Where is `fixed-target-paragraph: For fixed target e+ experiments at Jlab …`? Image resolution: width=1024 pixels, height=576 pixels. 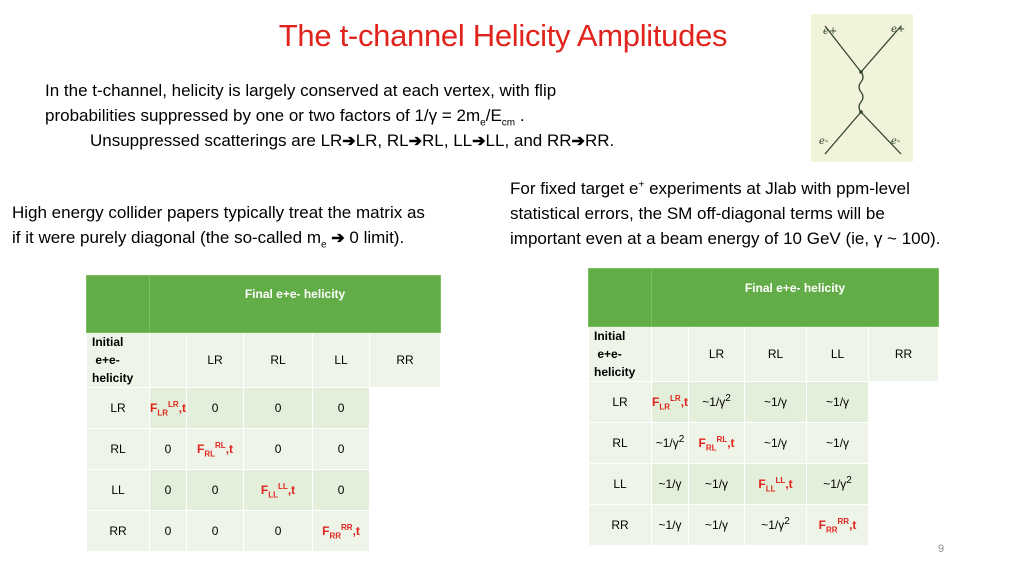
fixed-target-paragraph: For fixed target e+ experiments at Jlab … is located at coordinates (725, 213).